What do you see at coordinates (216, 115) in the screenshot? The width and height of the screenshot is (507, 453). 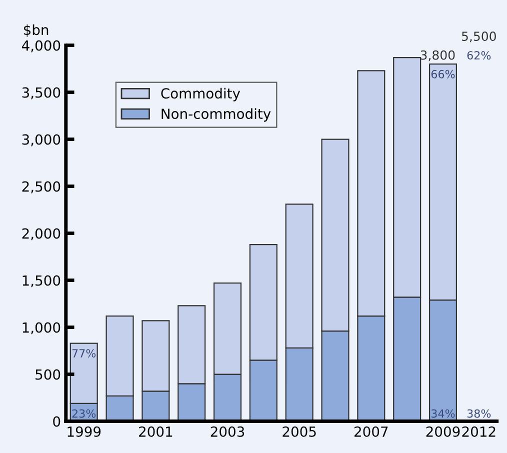 I see `legend-label: Non-commodity` at bounding box center [216, 115].